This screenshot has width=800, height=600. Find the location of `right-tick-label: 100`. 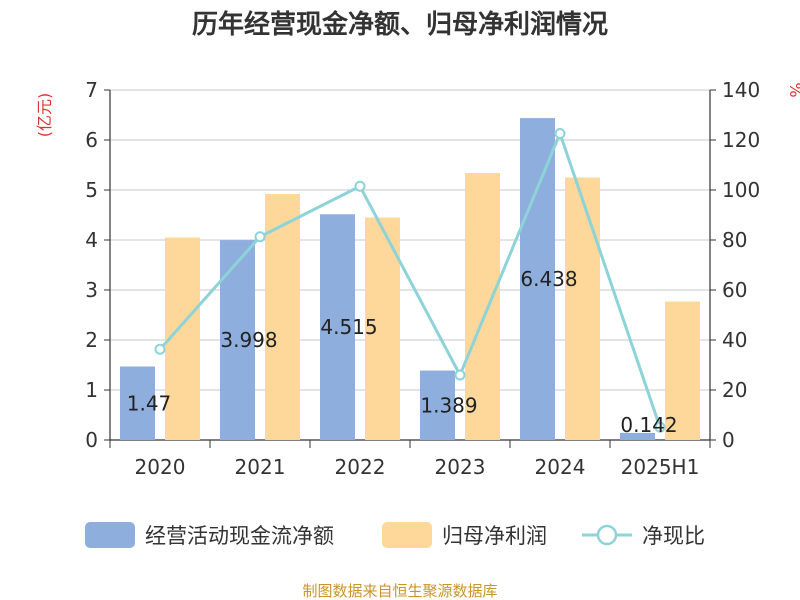

right-tick-label: 100 is located at coordinates (741, 190).